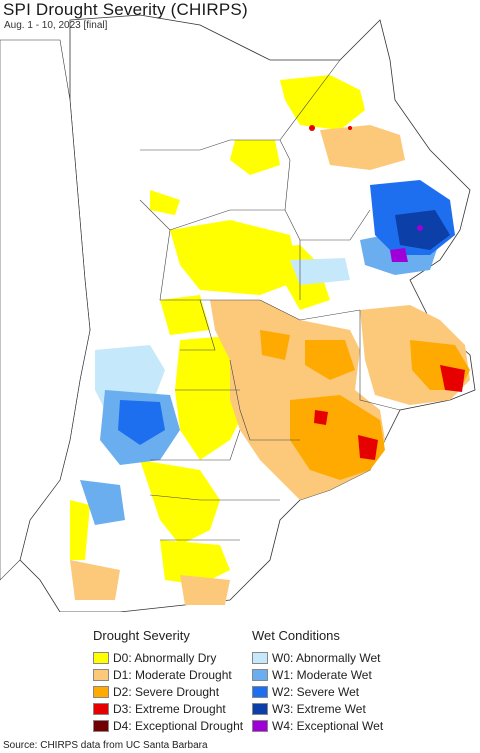 The image size is (480, 753). Describe the element at coordinates (260, 725) in the screenshot. I see `swatch-w4` at that location.